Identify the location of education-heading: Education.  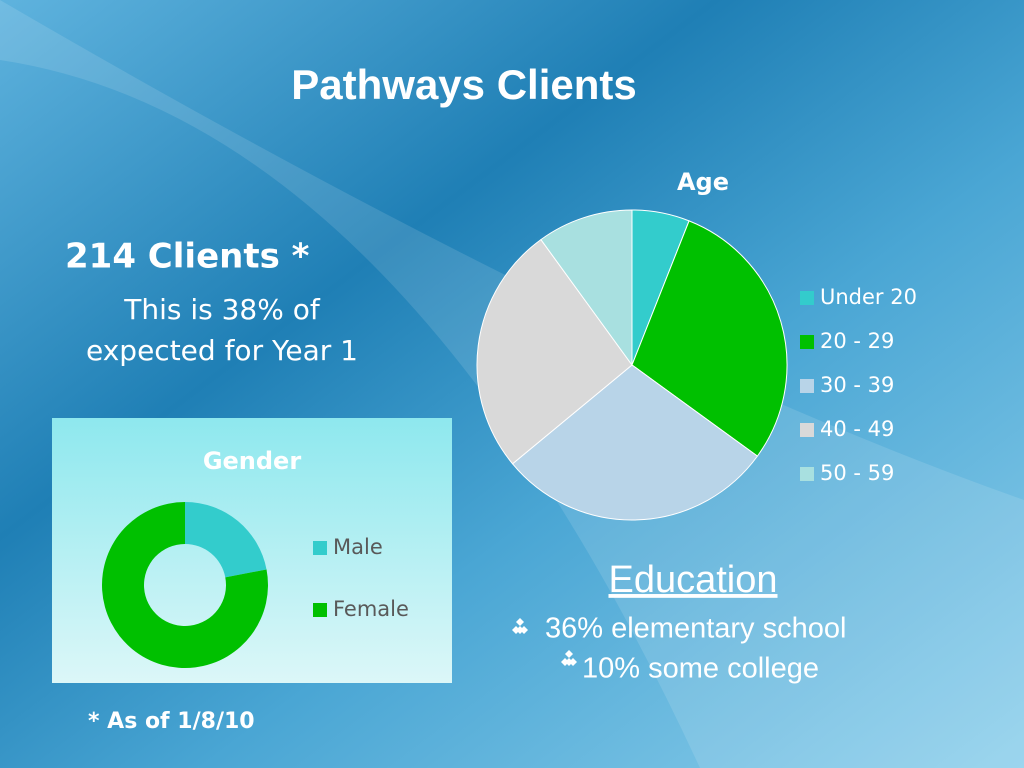
(692, 580).